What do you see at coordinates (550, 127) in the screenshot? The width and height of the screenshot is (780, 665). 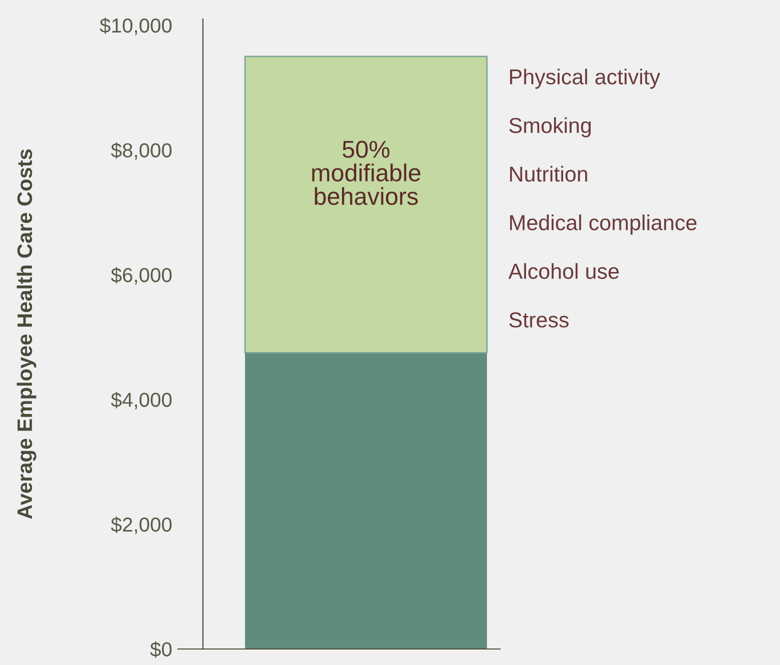 I see `text: Smoking` at bounding box center [550, 127].